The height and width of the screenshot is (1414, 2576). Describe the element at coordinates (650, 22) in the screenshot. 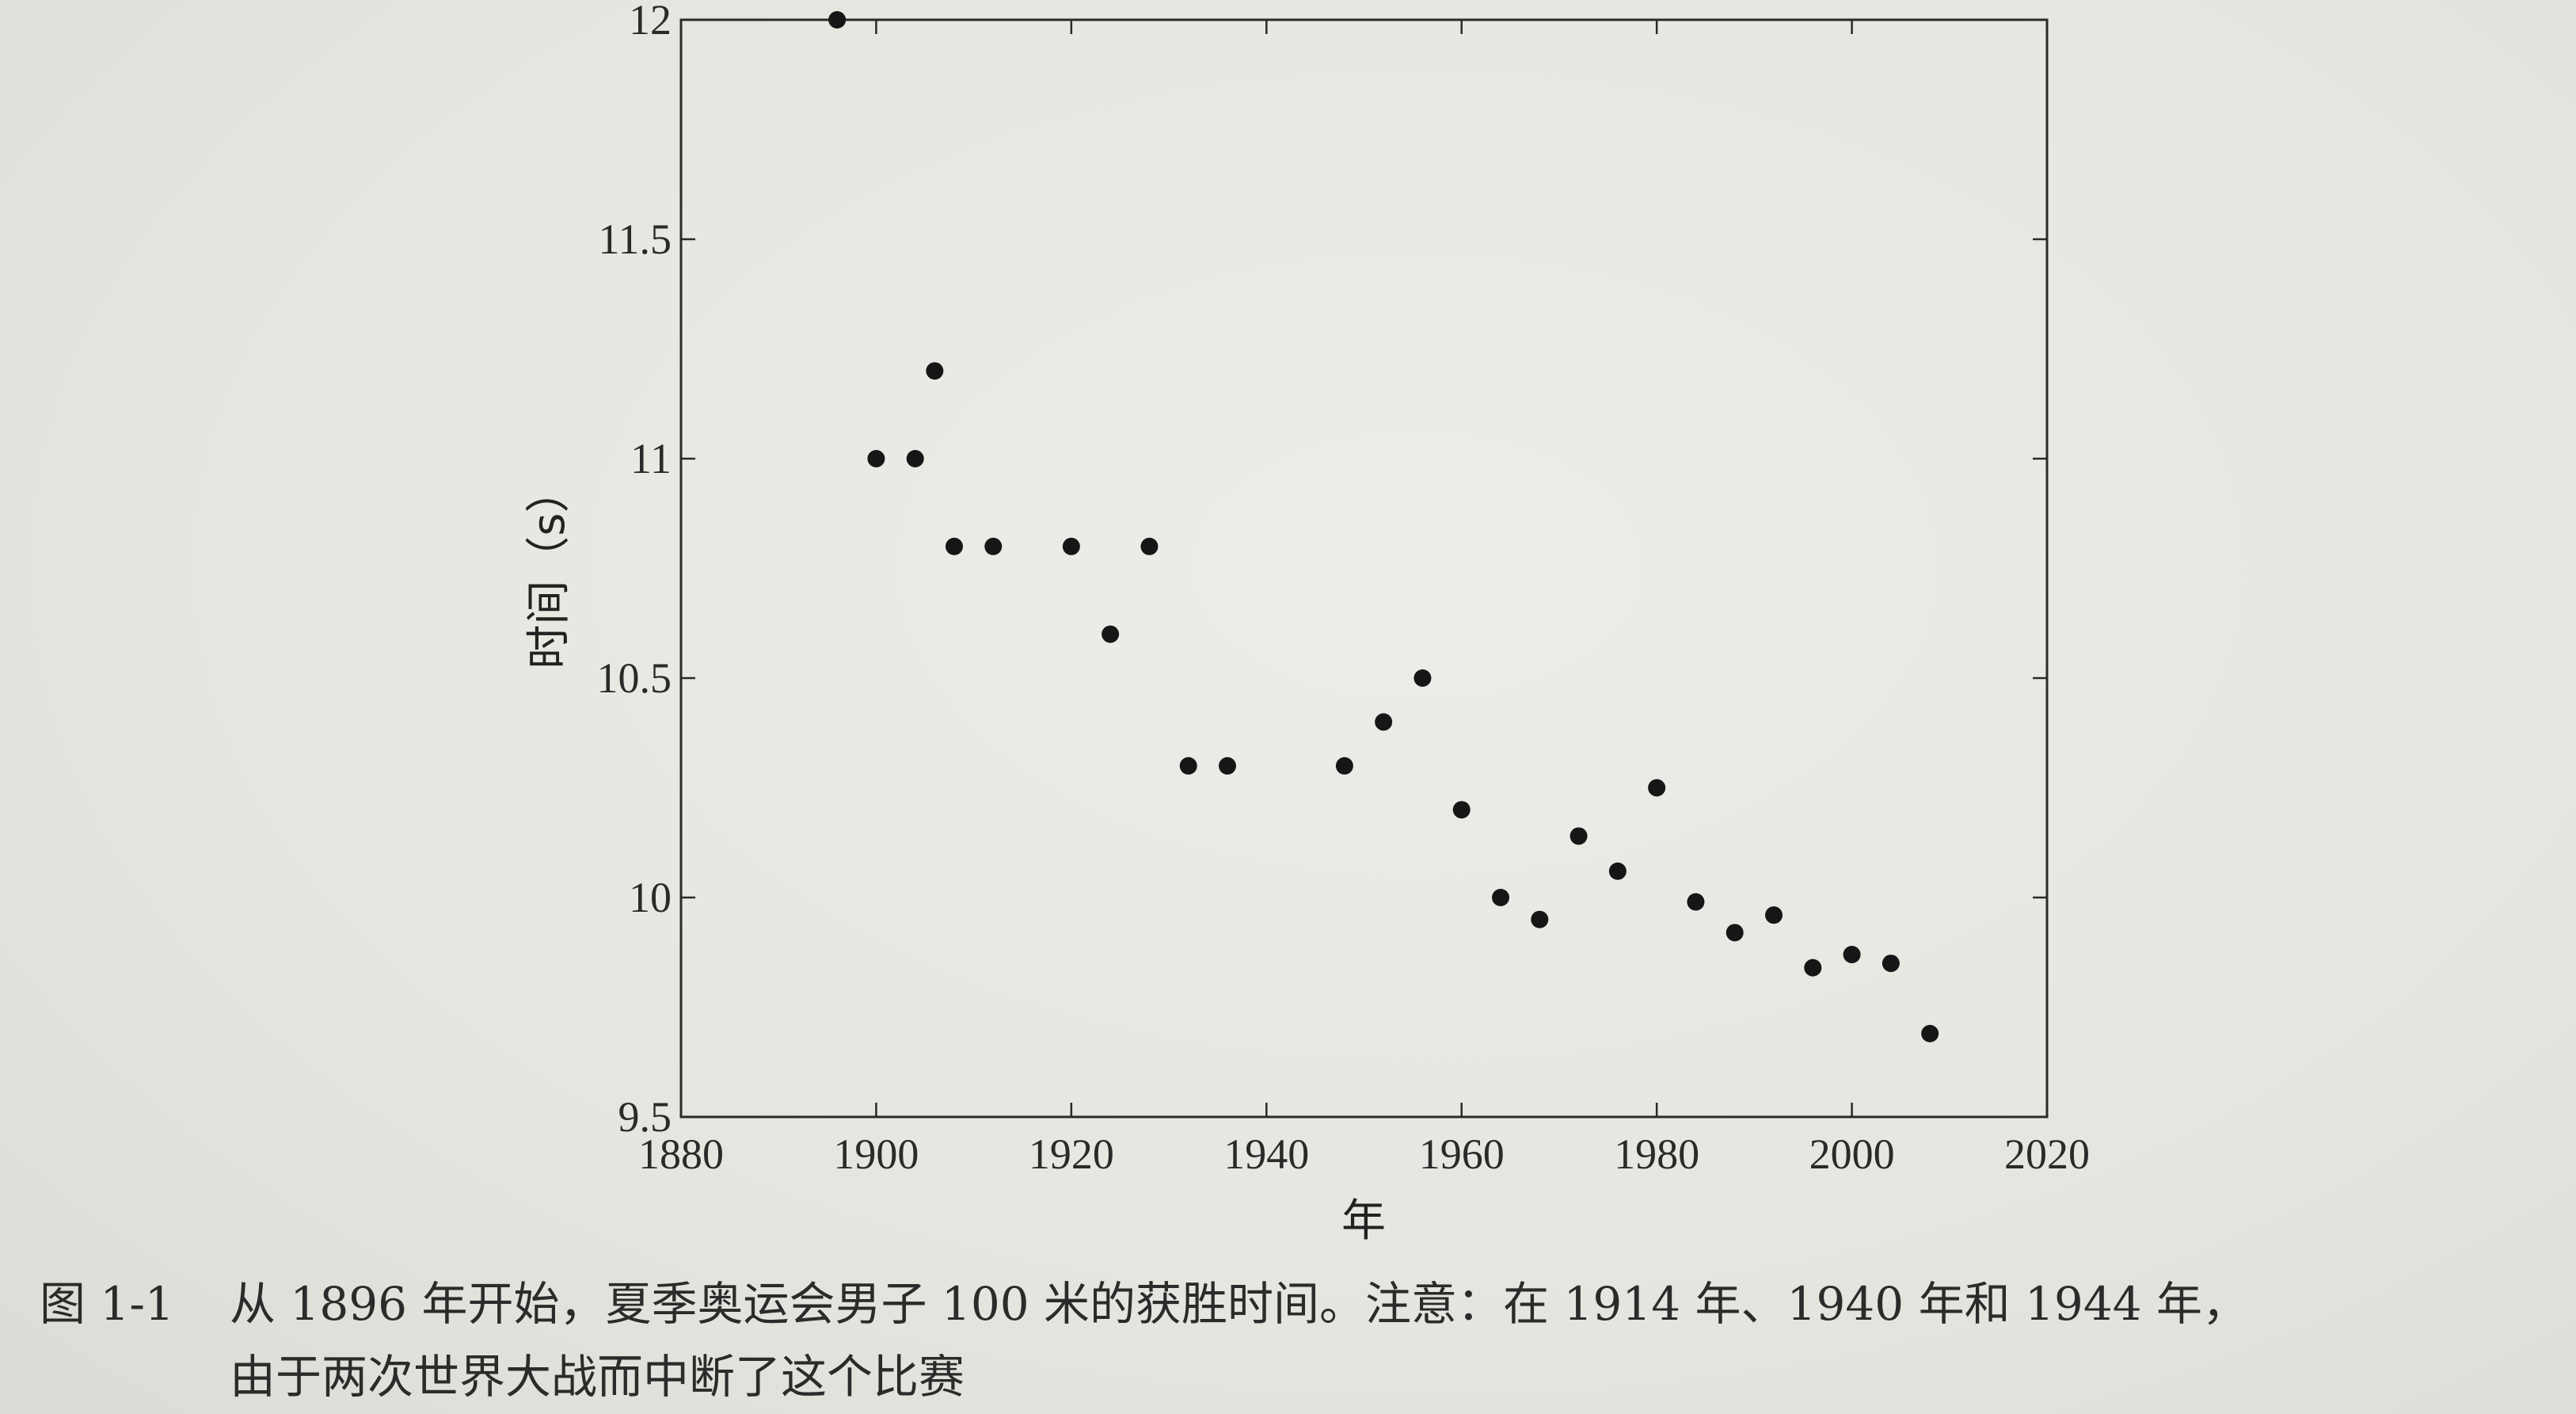

I see `y-tick-label: 12` at that location.